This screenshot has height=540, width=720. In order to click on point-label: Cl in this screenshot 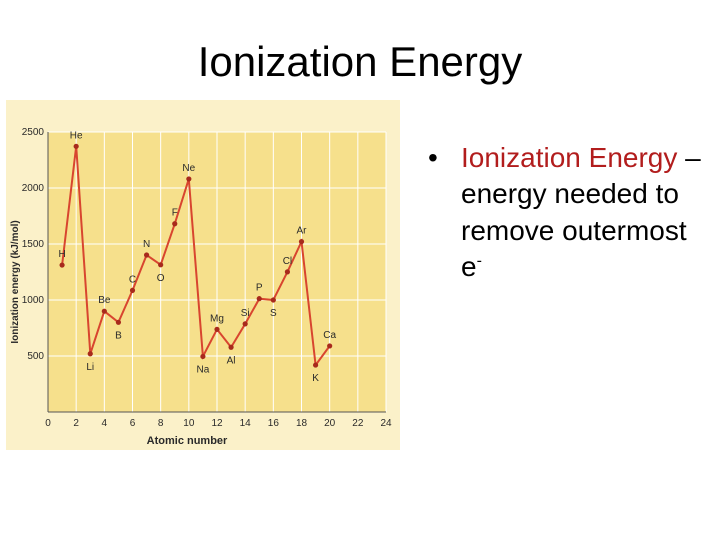, I will do `click(287, 261)`.